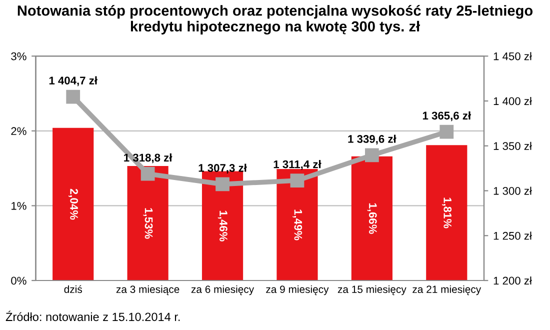 The image size is (550, 330). I want to click on data-label: 1,66%, so click(372, 218).